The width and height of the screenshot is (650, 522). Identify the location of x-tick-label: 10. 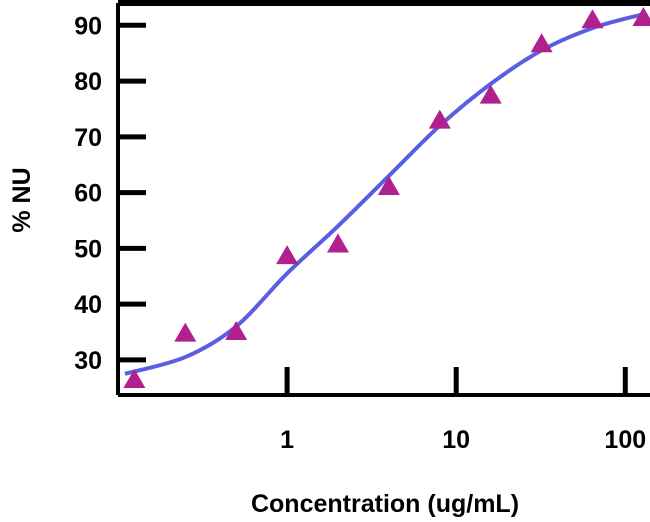
(456, 440).